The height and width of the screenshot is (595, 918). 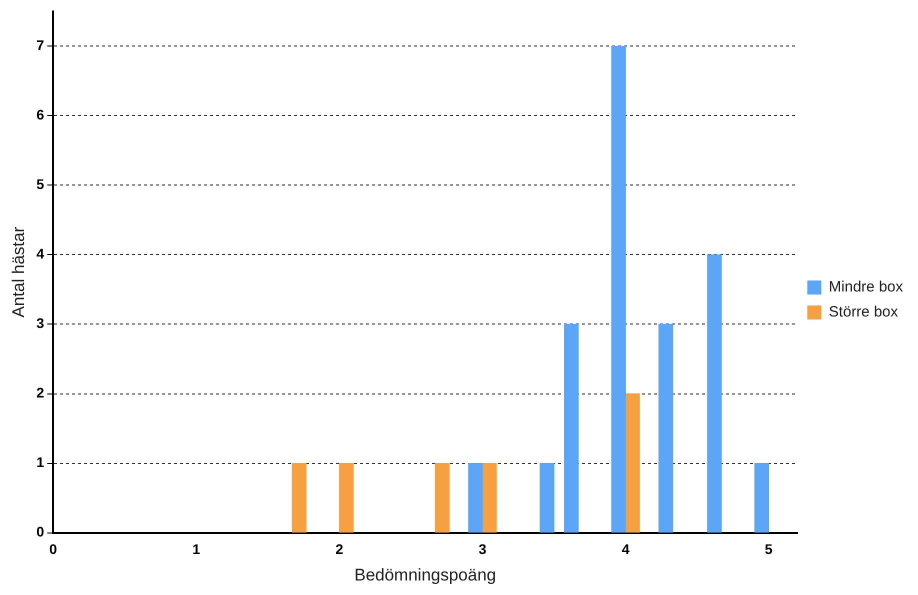 I want to click on y-tick-label: 2, so click(x=40, y=392).